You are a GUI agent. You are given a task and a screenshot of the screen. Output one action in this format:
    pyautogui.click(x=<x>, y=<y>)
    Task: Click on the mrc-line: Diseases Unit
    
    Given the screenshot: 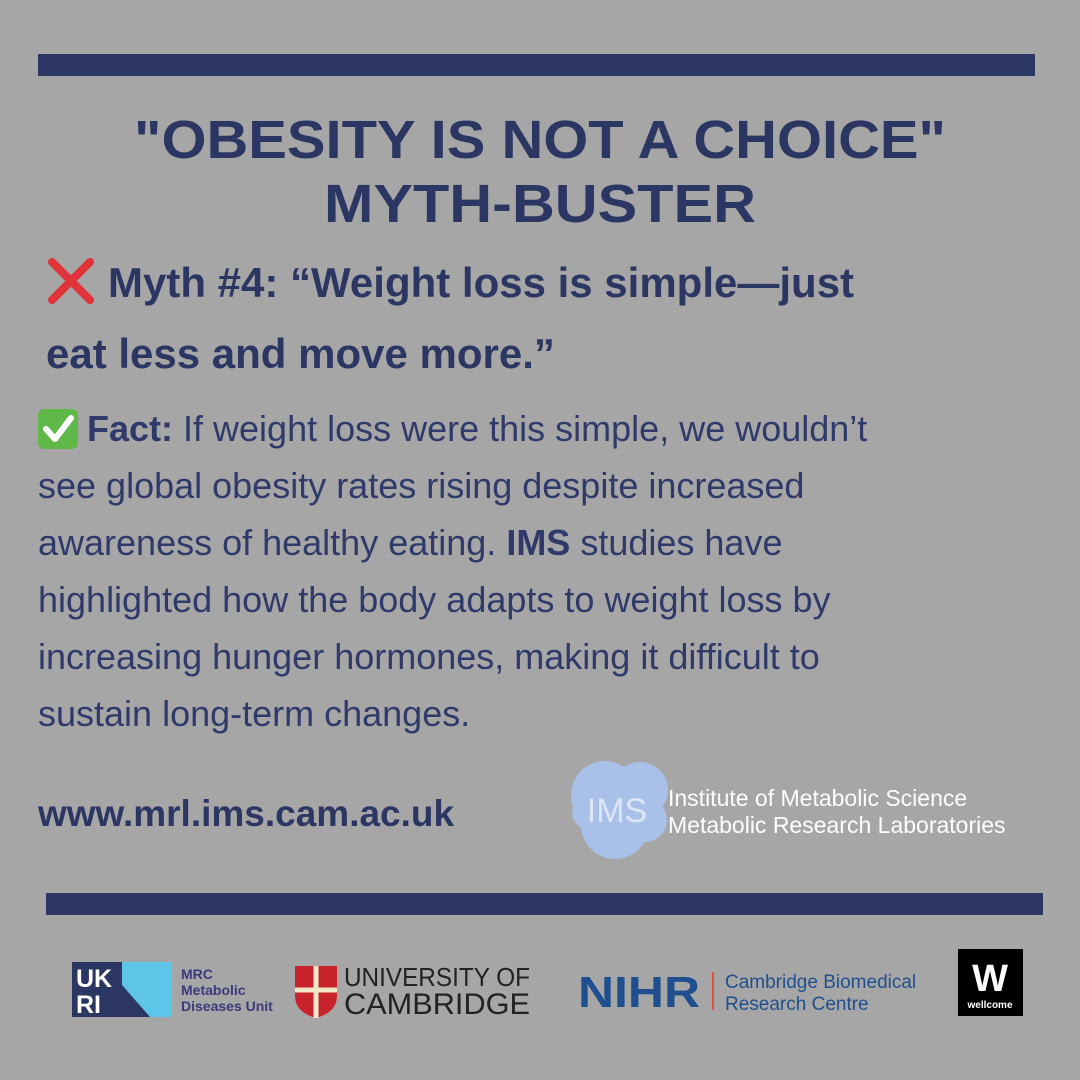 What is the action you would take?
    pyautogui.click(x=227, y=1006)
    